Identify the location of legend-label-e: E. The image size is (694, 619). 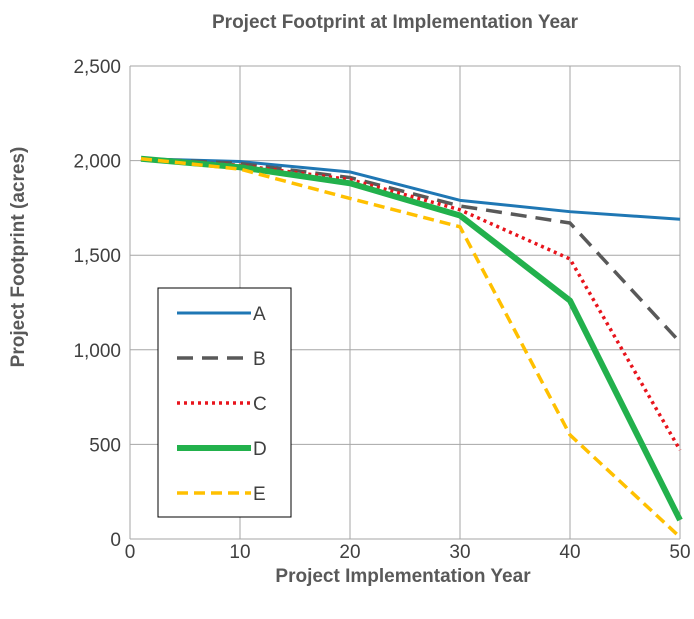
(259, 494).